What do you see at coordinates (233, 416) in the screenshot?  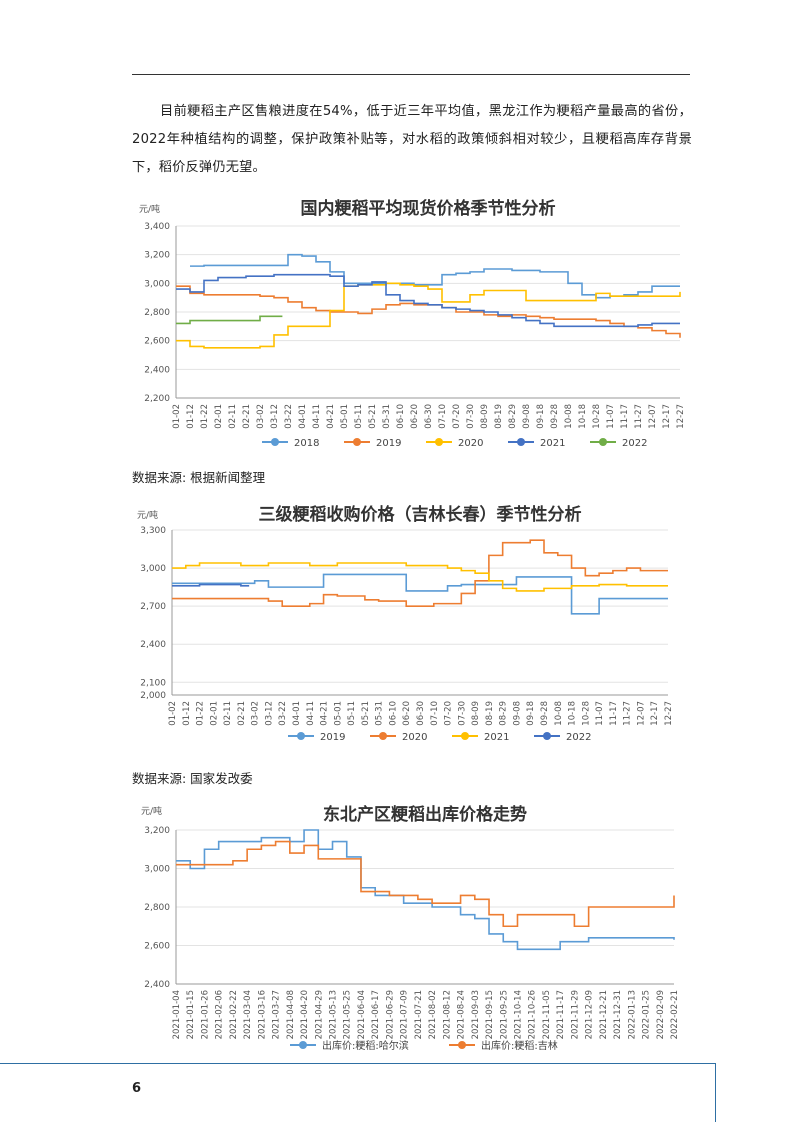 I see `x-tick-label: 02-11` at bounding box center [233, 416].